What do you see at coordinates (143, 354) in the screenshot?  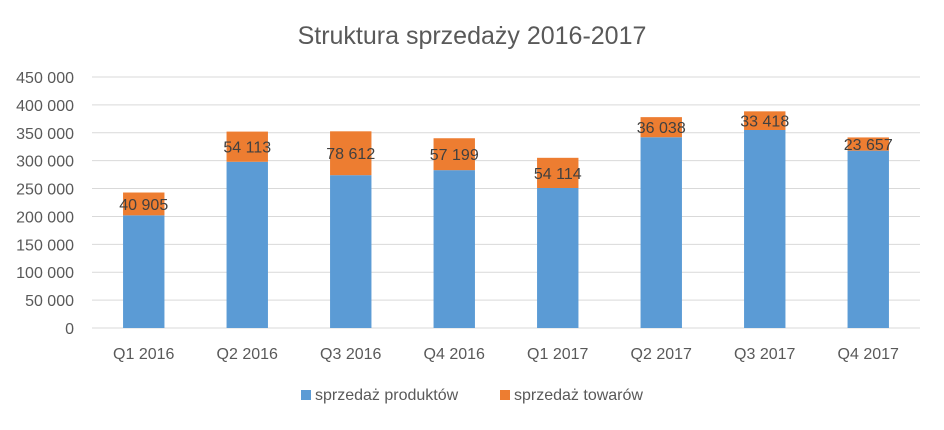 I see `x-tick-label: Q1 2016` at bounding box center [143, 354].